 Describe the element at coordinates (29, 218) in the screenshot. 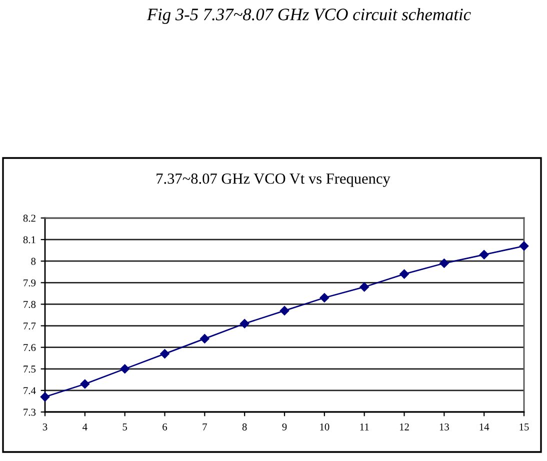

I see `y-tick-label: 8.2` at that location.